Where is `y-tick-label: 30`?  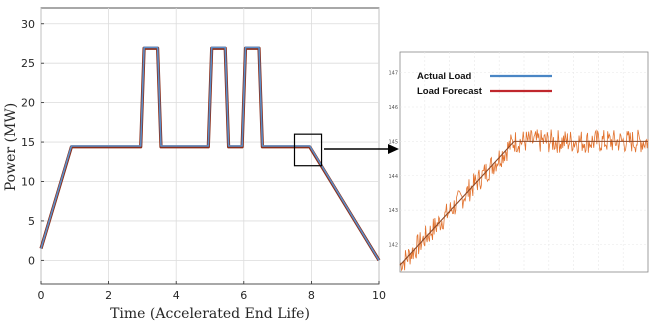
y-tick-label: 30 is located at coordinates (28, 24).